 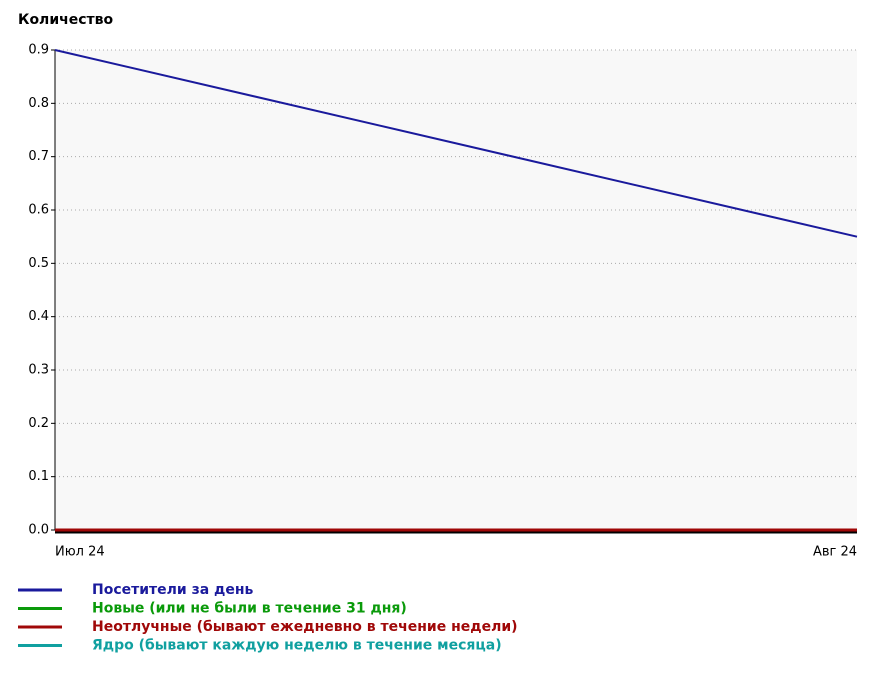 I want to click on y-tick-label: 0.9, so click(x=38, y=50).